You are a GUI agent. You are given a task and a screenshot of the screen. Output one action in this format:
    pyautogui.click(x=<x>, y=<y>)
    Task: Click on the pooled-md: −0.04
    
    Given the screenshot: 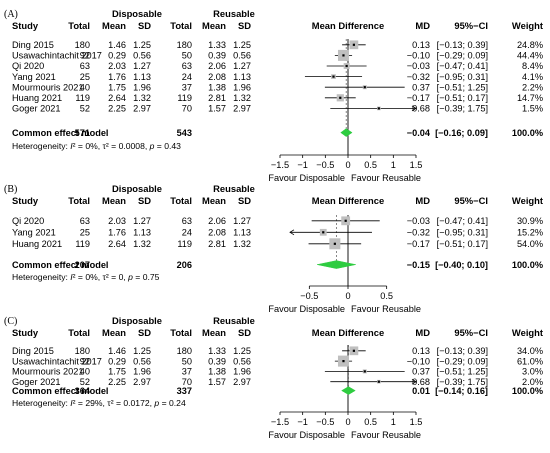 What is the action you would take?
    pyautogui.click(x=419, y=133)
    